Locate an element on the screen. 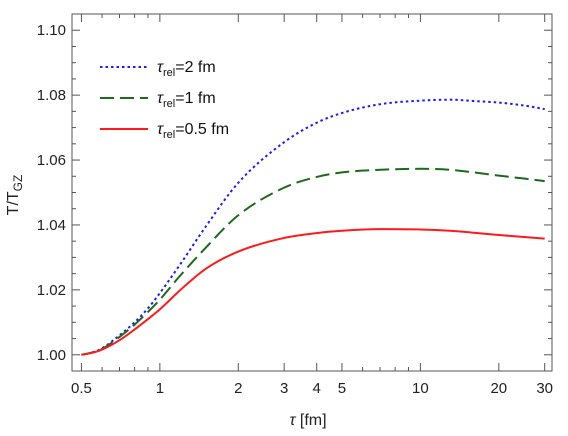 This screenshot has width=568, height=436. legend-label-2: τrel=0.5 fm is located at coordinates (193, 131).